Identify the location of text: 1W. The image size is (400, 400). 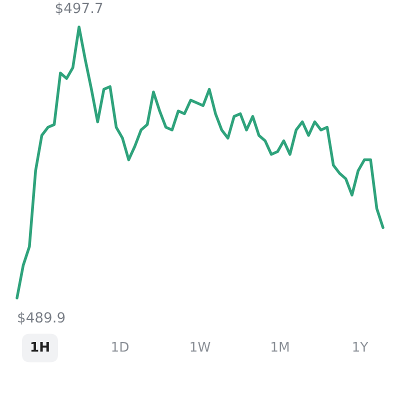
(200, 347).